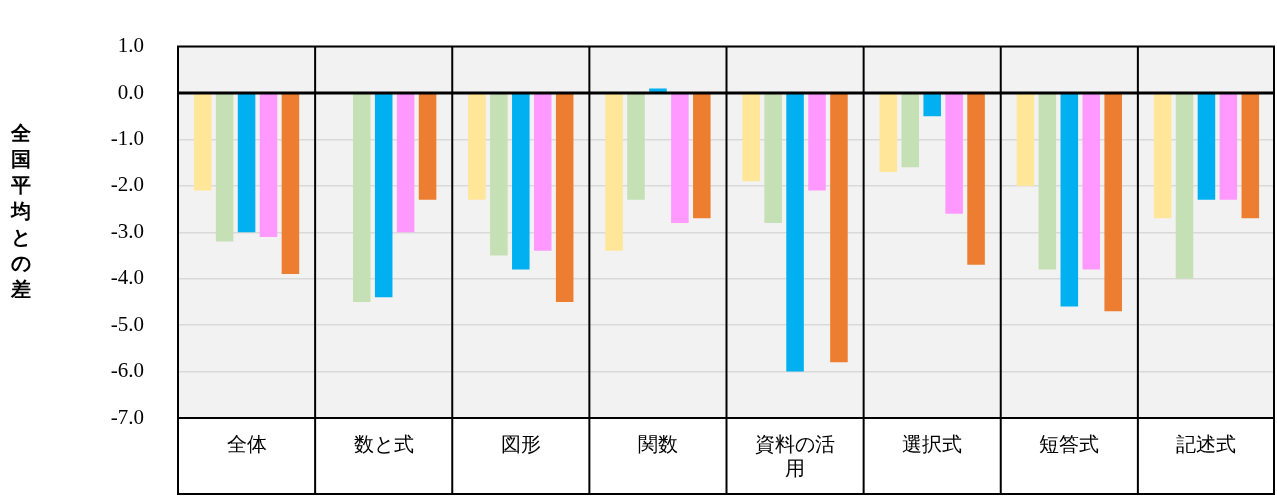 Image resolution: width=1277 pixels, height=496 pixels. What do you see at coordinates (21, 211) in the screenshot?
I see `y-axis-title: 全国平均との差` at bounding box center [21, 211].